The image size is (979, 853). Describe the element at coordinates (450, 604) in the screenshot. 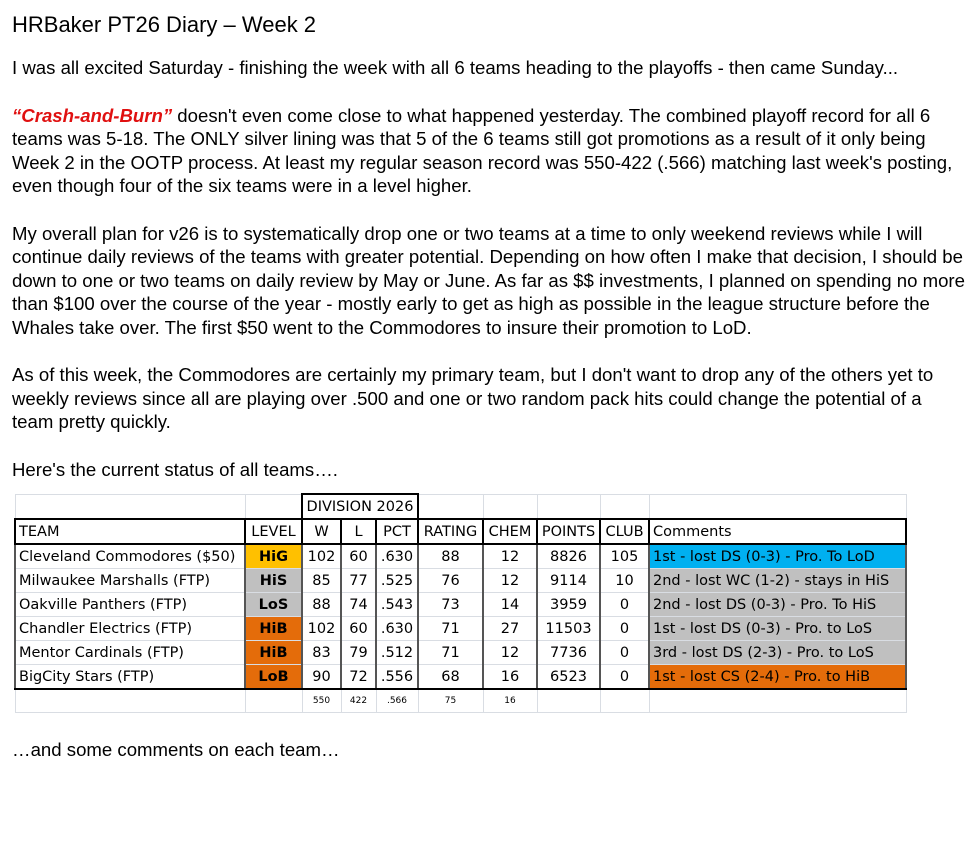

I see `cell-rating: 73` at that location.